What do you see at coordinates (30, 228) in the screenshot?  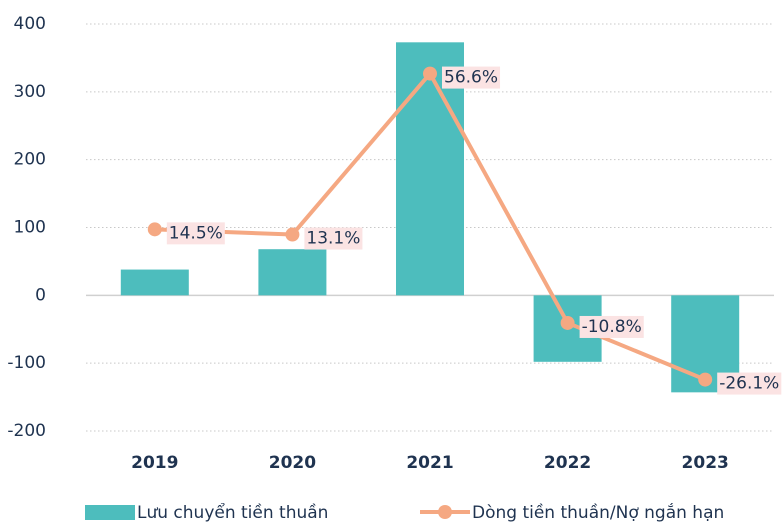 I see `y-tick-label: 100` at bounding box center [30, 228].